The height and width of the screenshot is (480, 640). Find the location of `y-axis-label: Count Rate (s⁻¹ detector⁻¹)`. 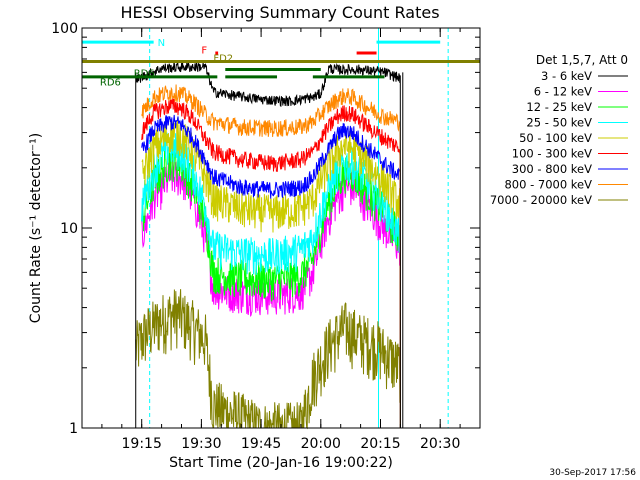

y-axis-label: Count Rate (s⁻¹ detector⁻¹) is located at coordinates (36, 228).